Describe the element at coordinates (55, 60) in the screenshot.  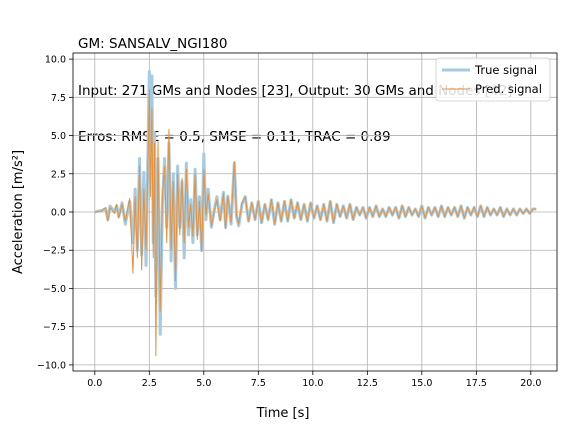
I see `y-tick-label: 10.0` at that location.